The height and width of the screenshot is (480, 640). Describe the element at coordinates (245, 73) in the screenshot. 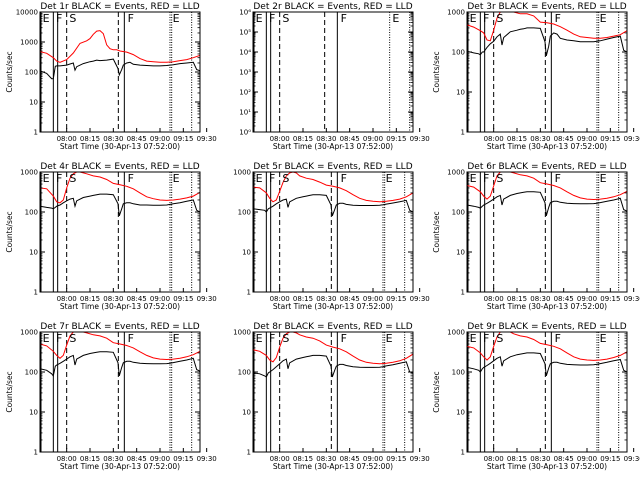

I see `y-tick-label: 10³` at that location.